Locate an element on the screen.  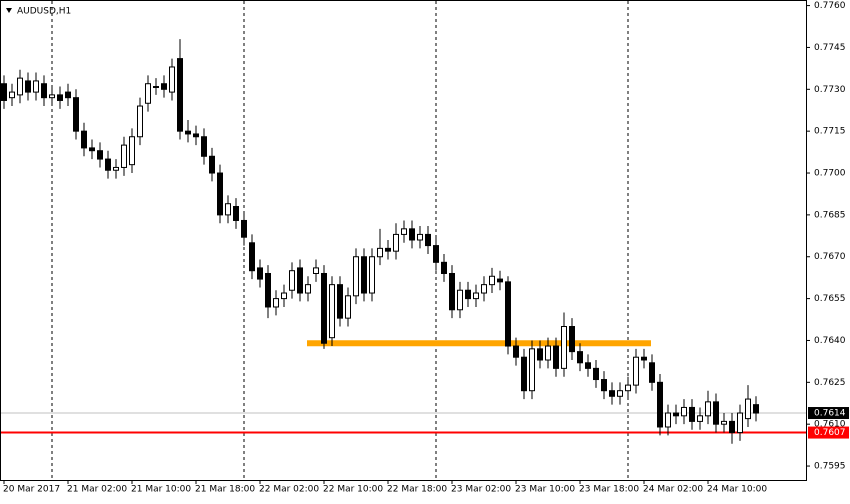
y-tick-label: 0.7655 is located at coordinates (830, 299).